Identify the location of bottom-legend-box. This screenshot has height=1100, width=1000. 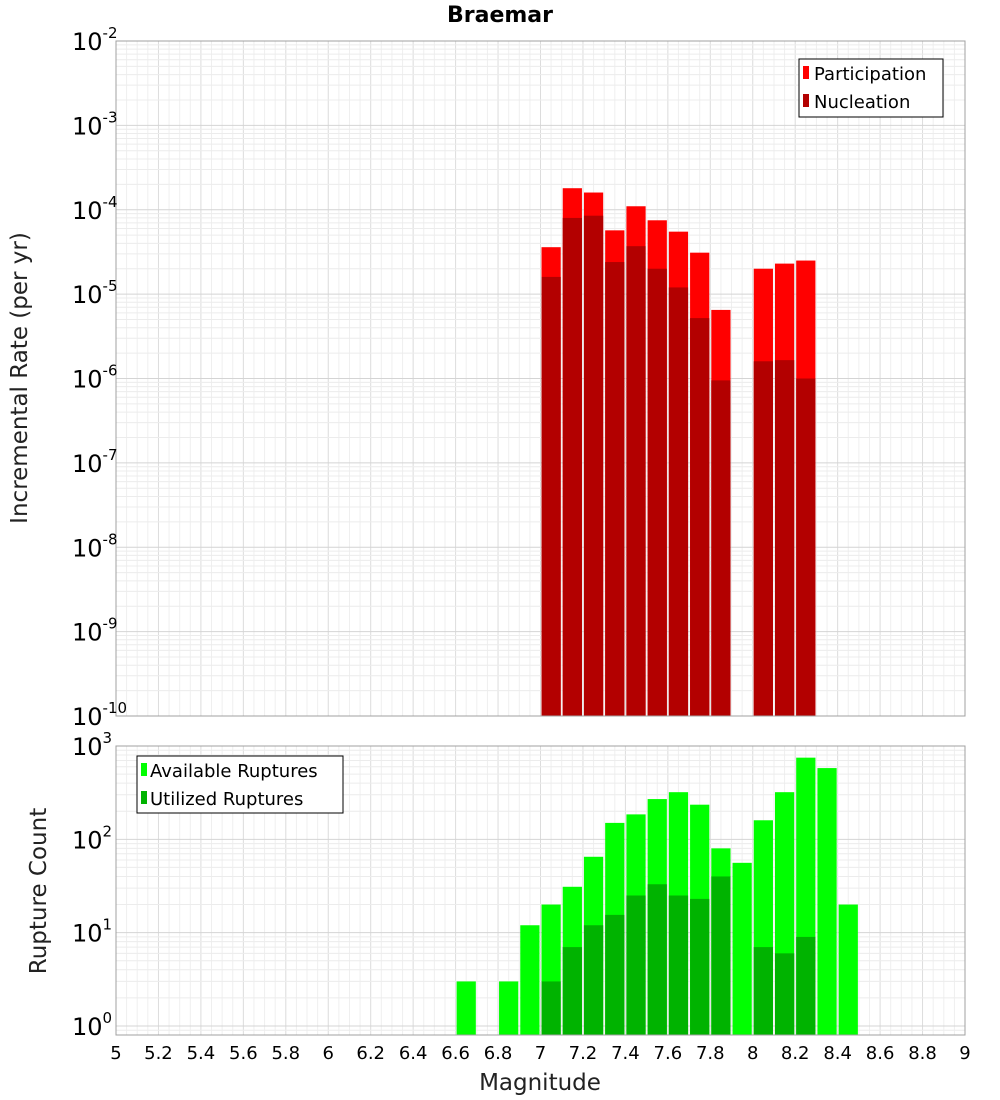
(240, 784).